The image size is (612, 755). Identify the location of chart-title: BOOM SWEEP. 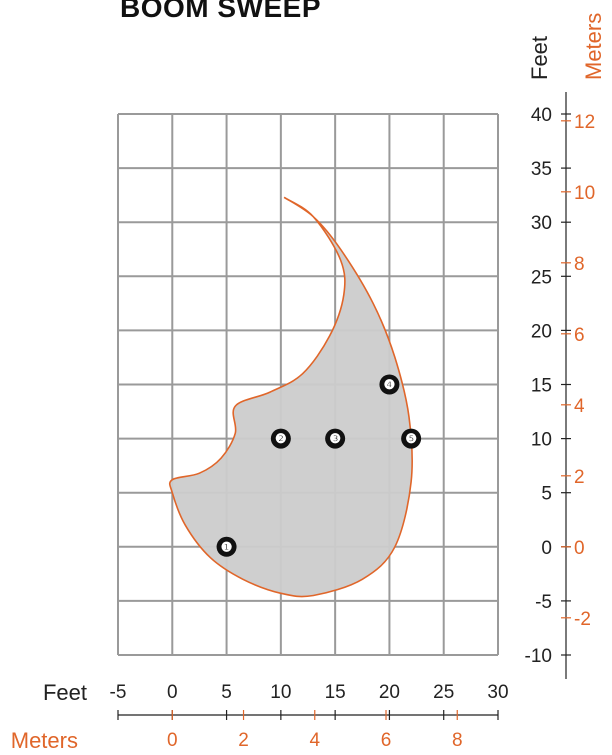
(221, 11).